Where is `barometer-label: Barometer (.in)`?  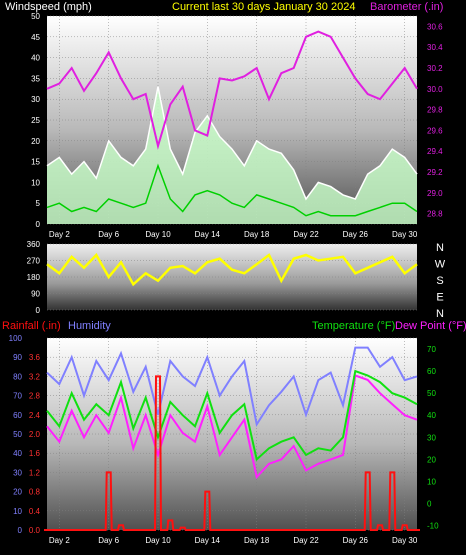 barometer-label: Barometer (.in) is located at coordinates (406, 7).